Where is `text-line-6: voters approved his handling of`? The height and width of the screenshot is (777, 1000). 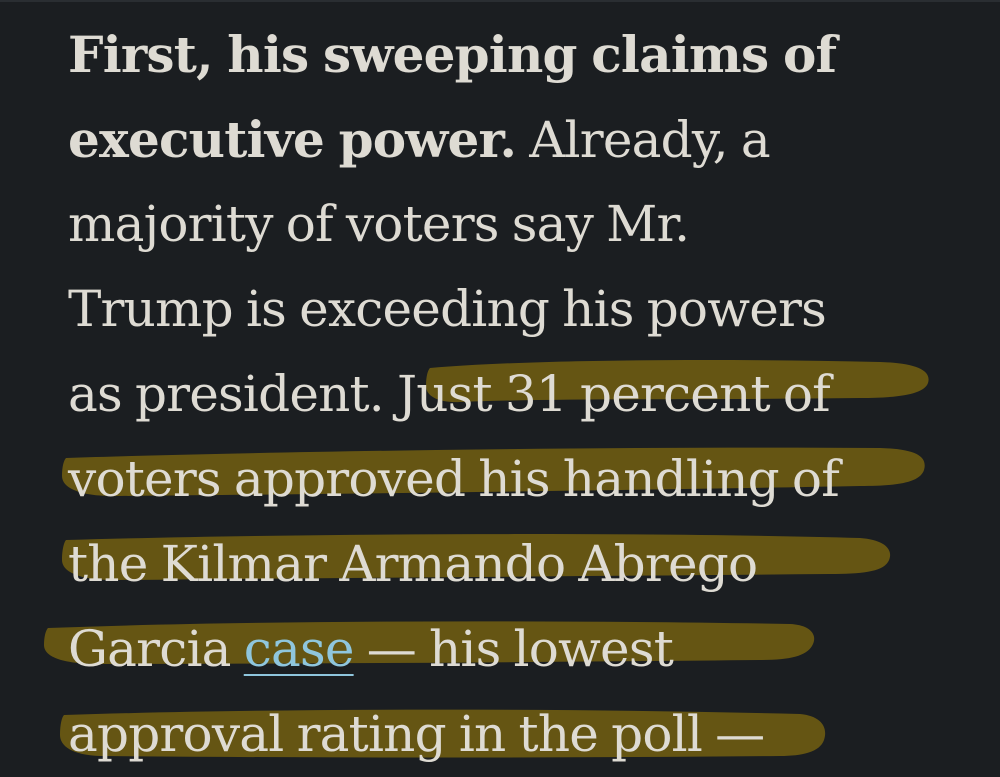
text-line-6: voters approved his handling of is located at coordinates (518, 479).